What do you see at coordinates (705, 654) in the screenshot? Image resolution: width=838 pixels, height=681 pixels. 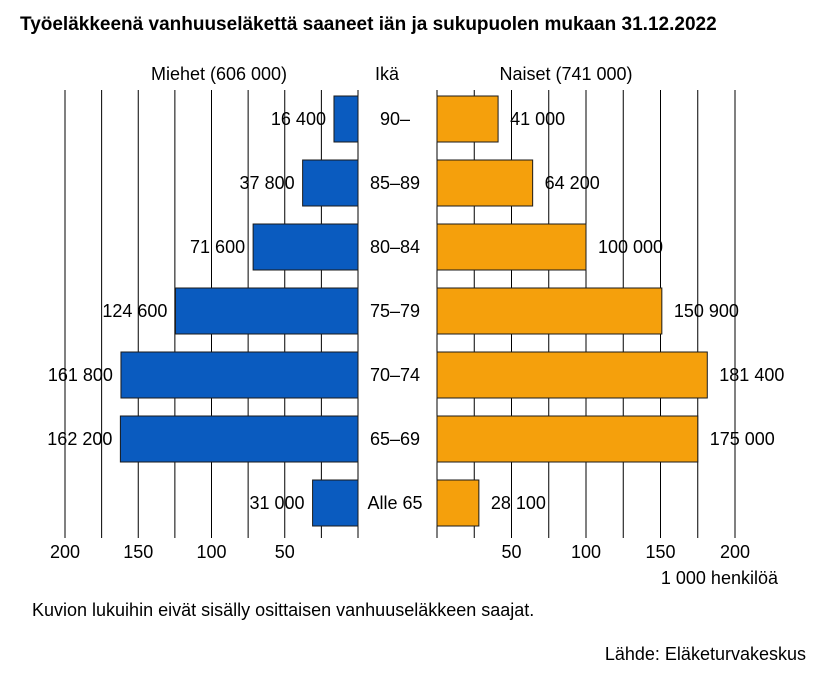 I see `source-note: Lähde: Eläketurvakeskus` at bounding box center [705, 654].